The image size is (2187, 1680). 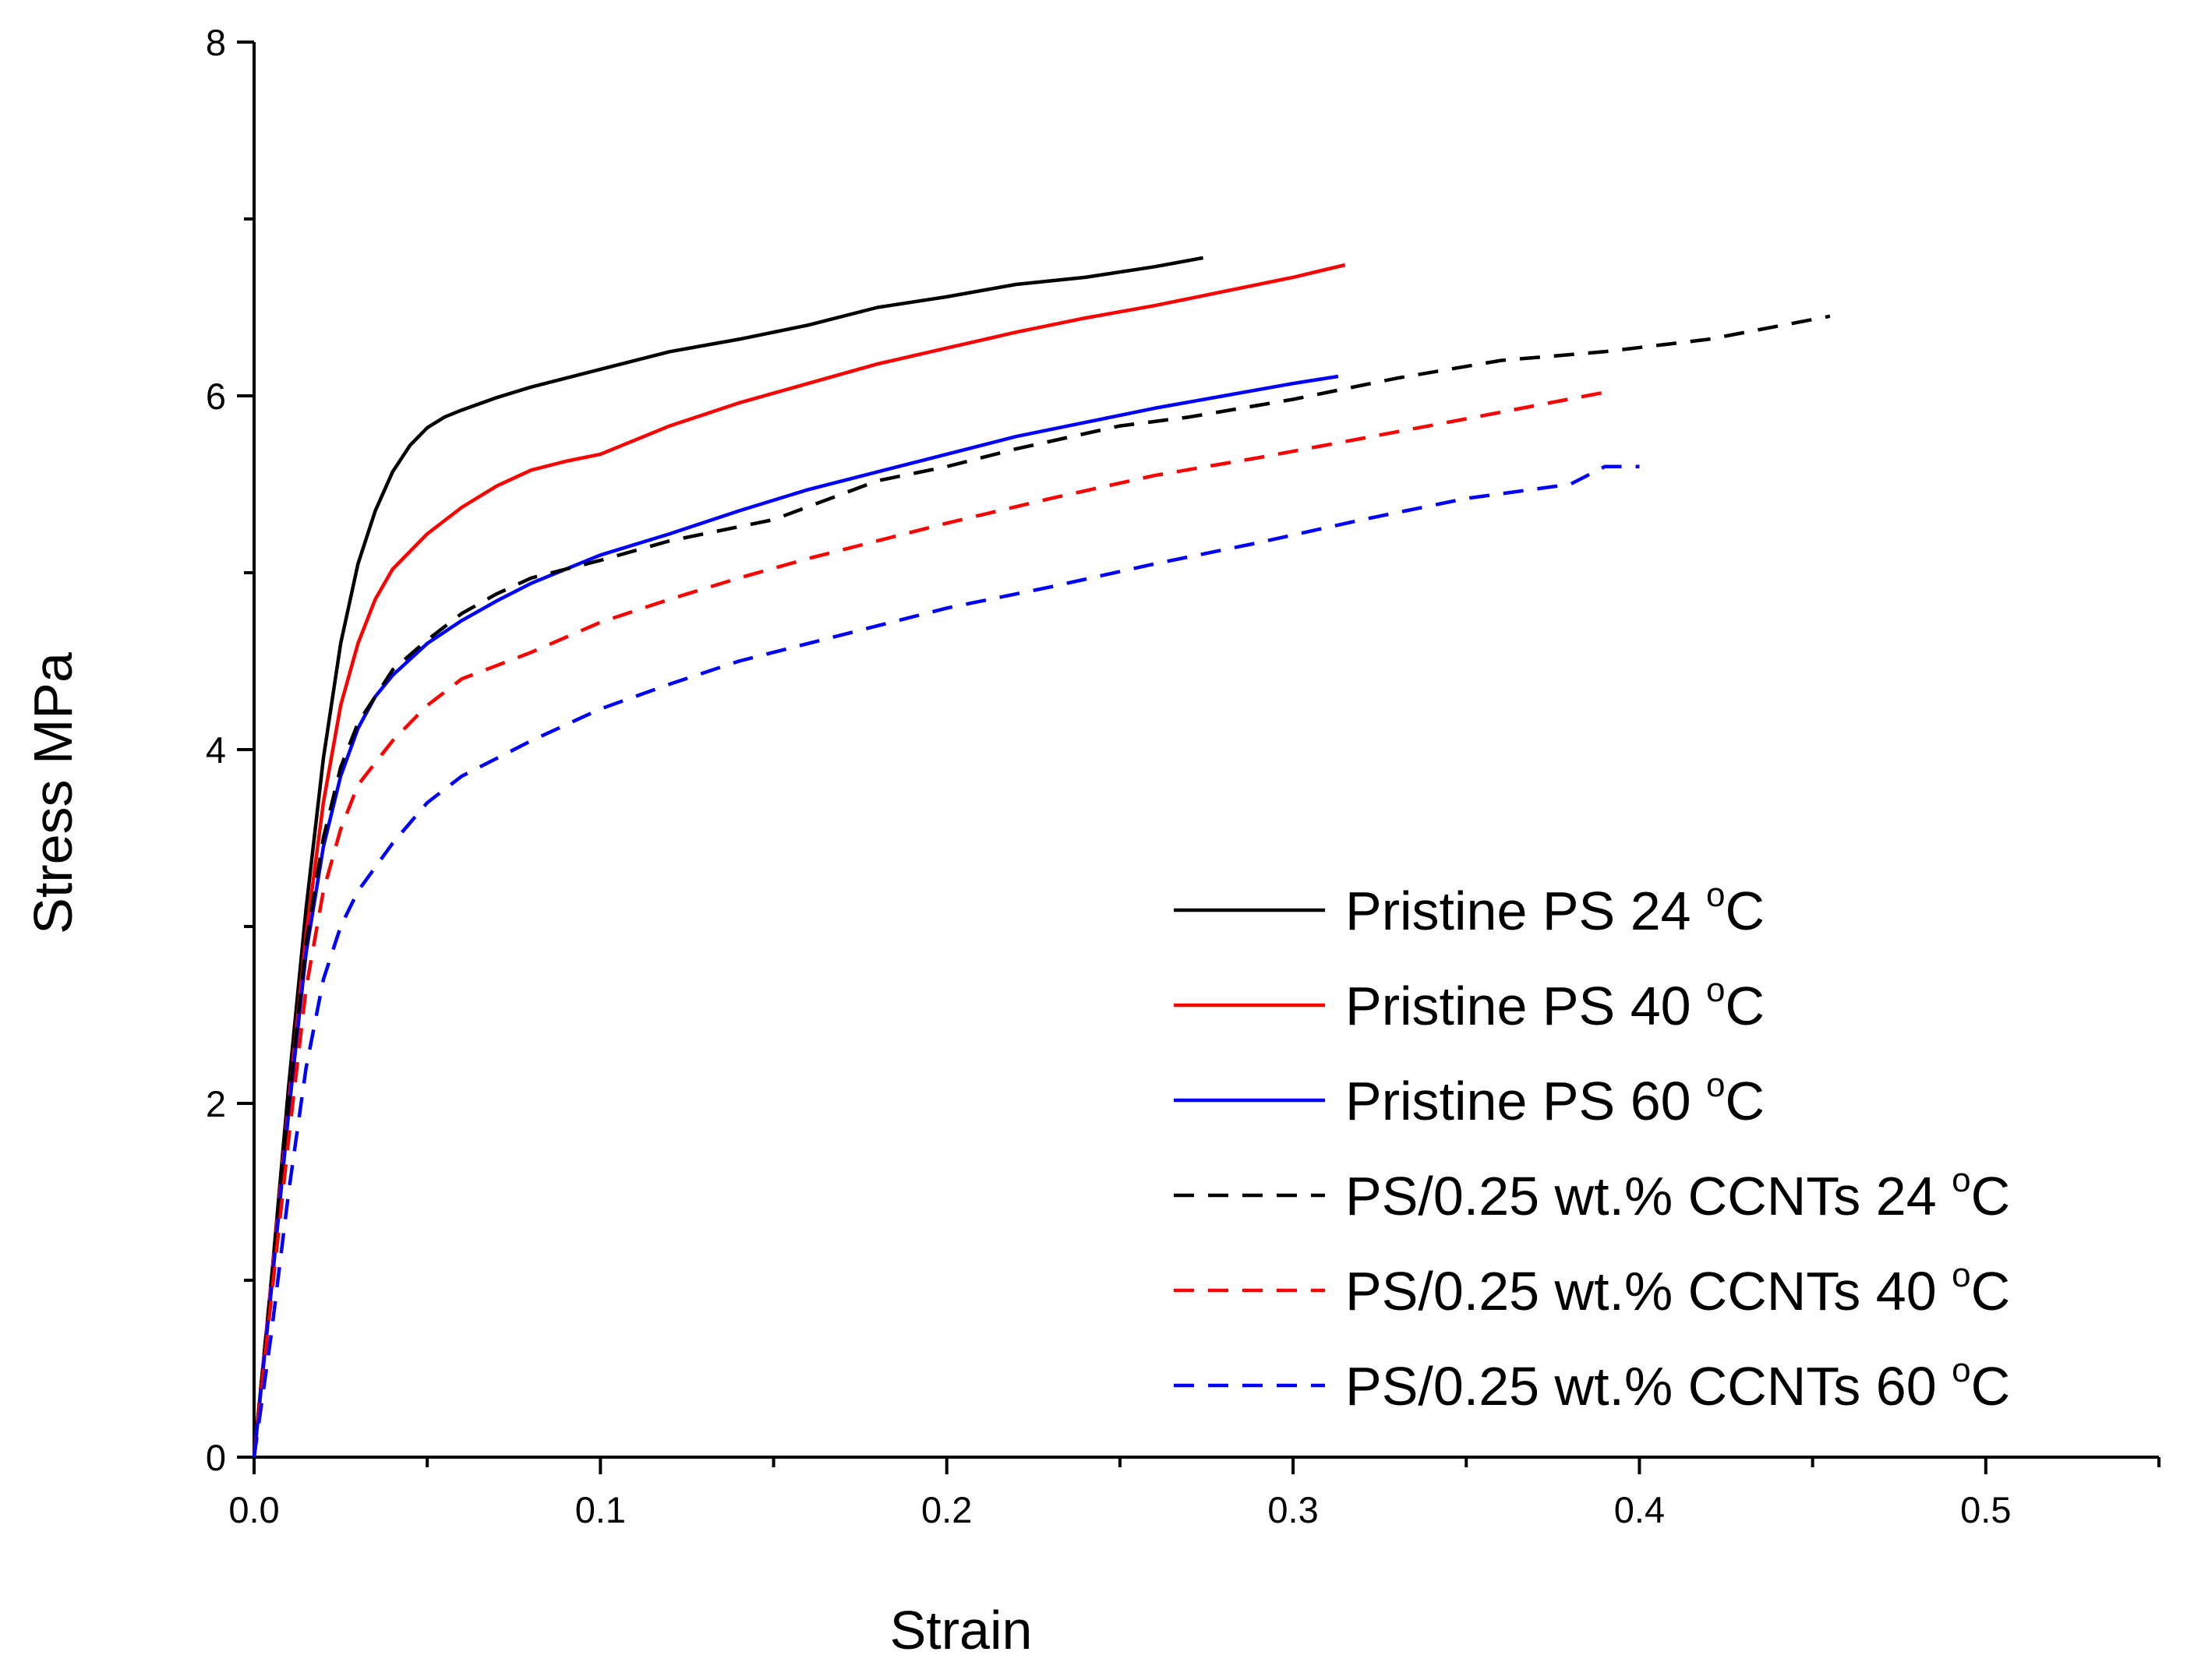 What do you see at coordinates (1985, 1510) in the screenshot?
I see `x-tick-label: 0.5` at bounding box center [1985, 1510].